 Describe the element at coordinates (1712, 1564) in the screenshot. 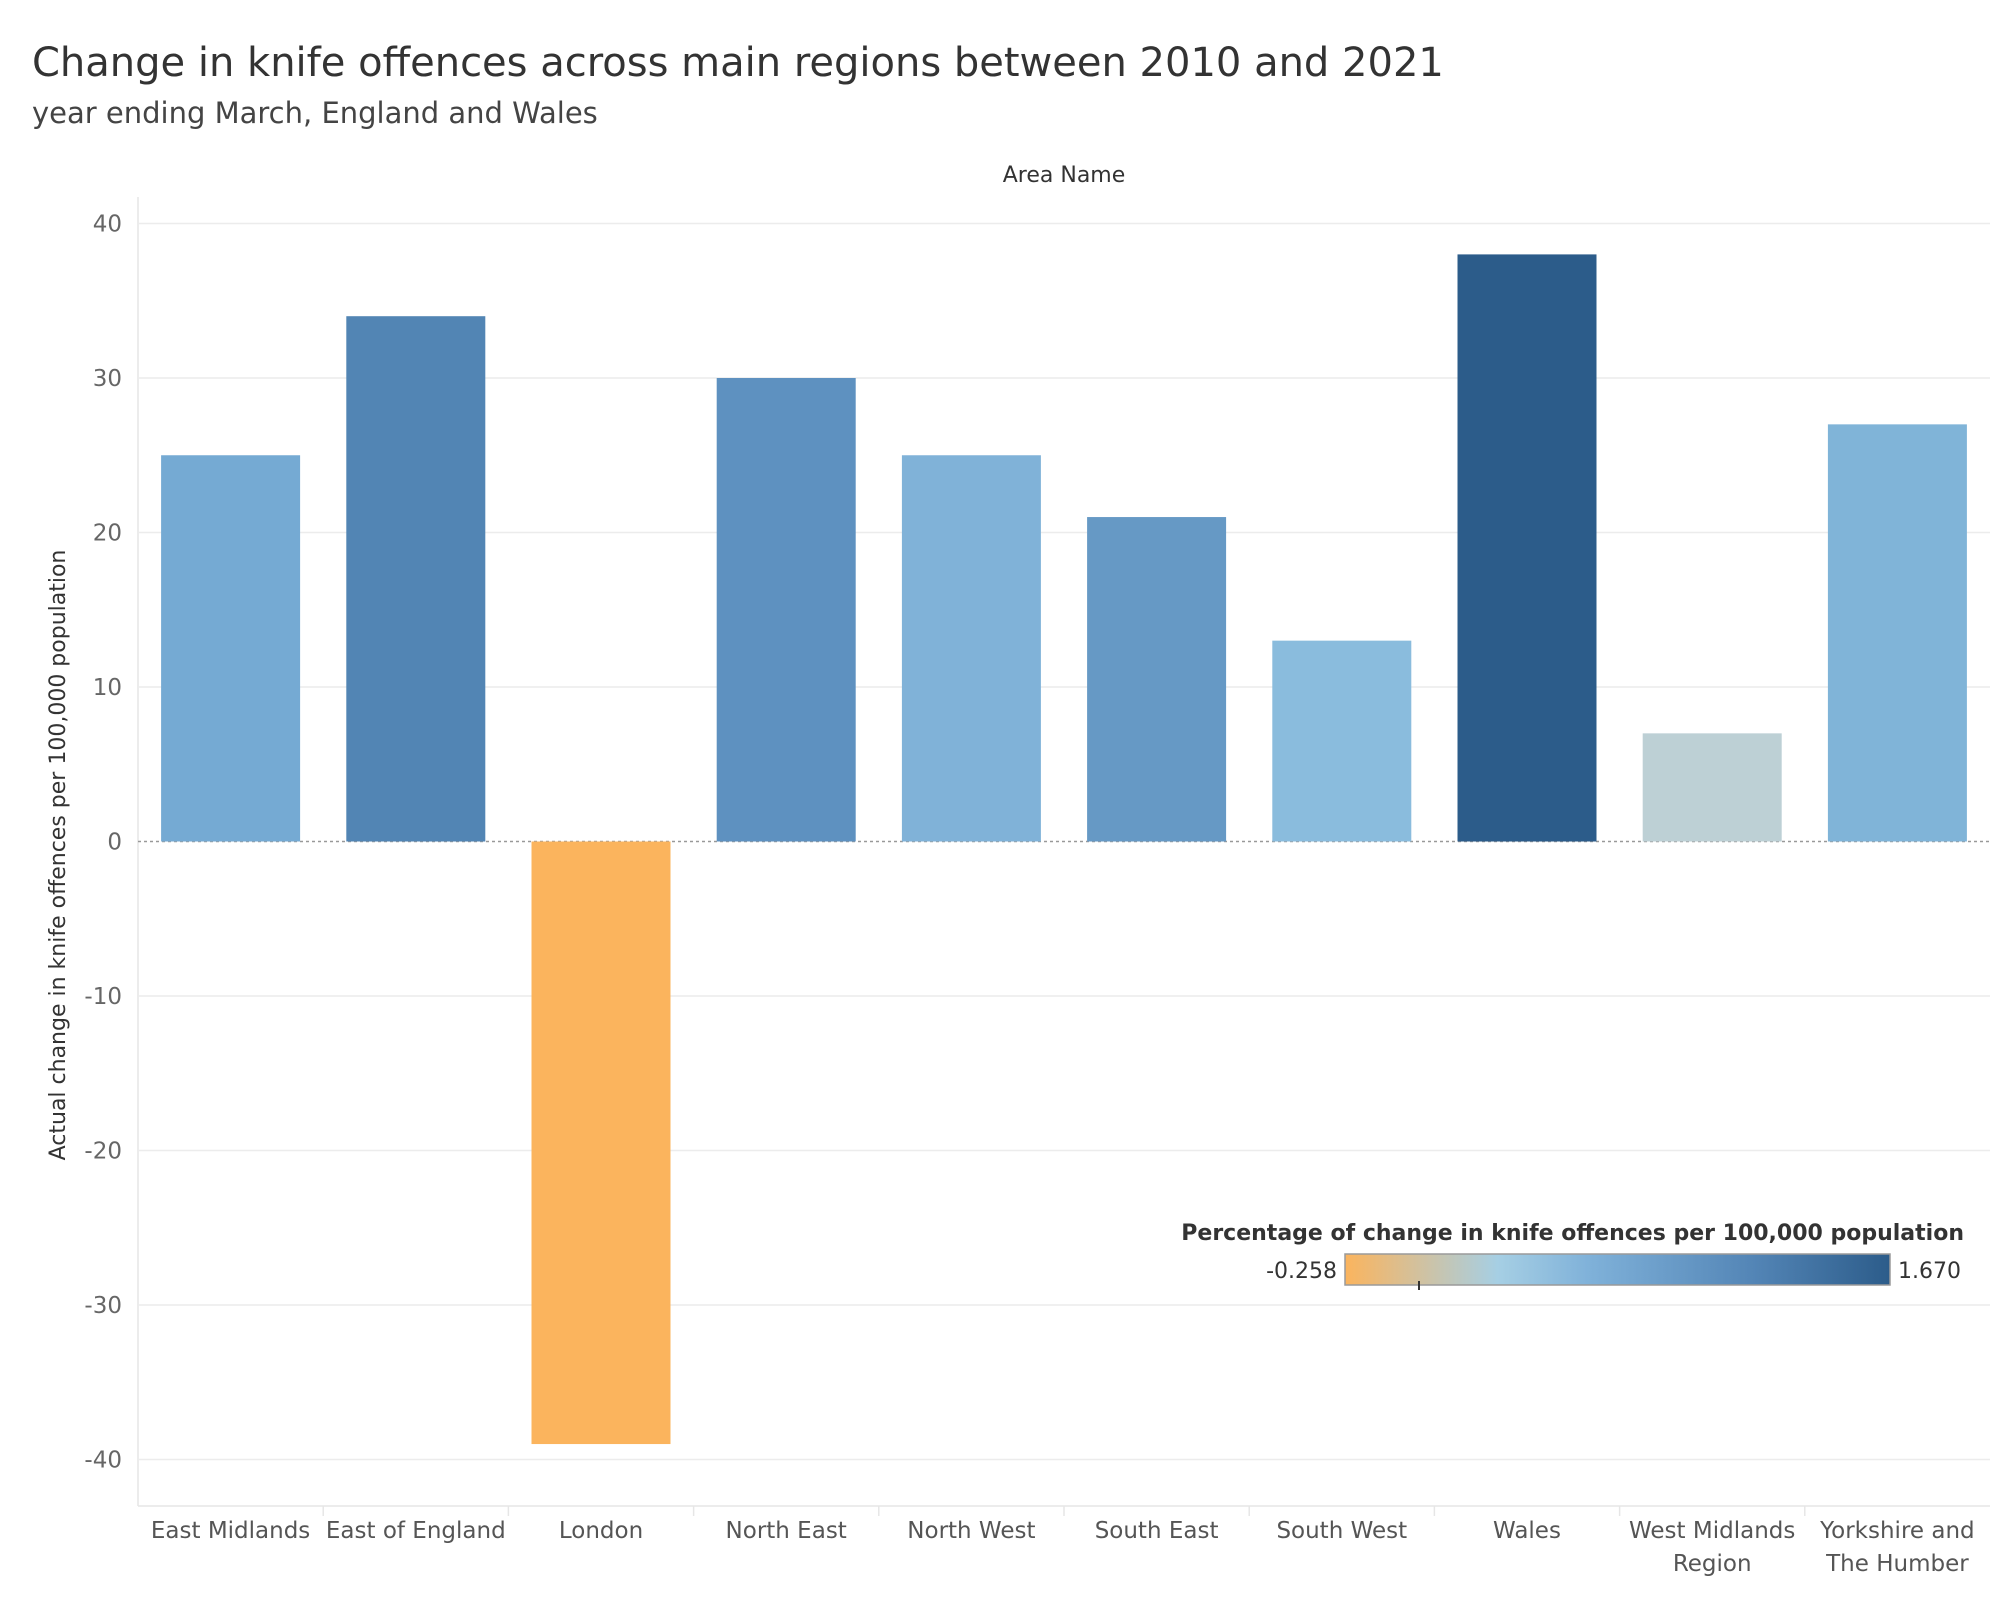

I see `x-tick-label: Region` at that location.